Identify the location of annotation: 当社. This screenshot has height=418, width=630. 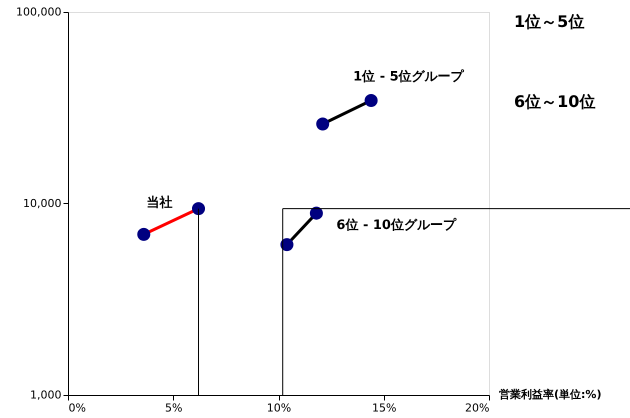
(159, 202).